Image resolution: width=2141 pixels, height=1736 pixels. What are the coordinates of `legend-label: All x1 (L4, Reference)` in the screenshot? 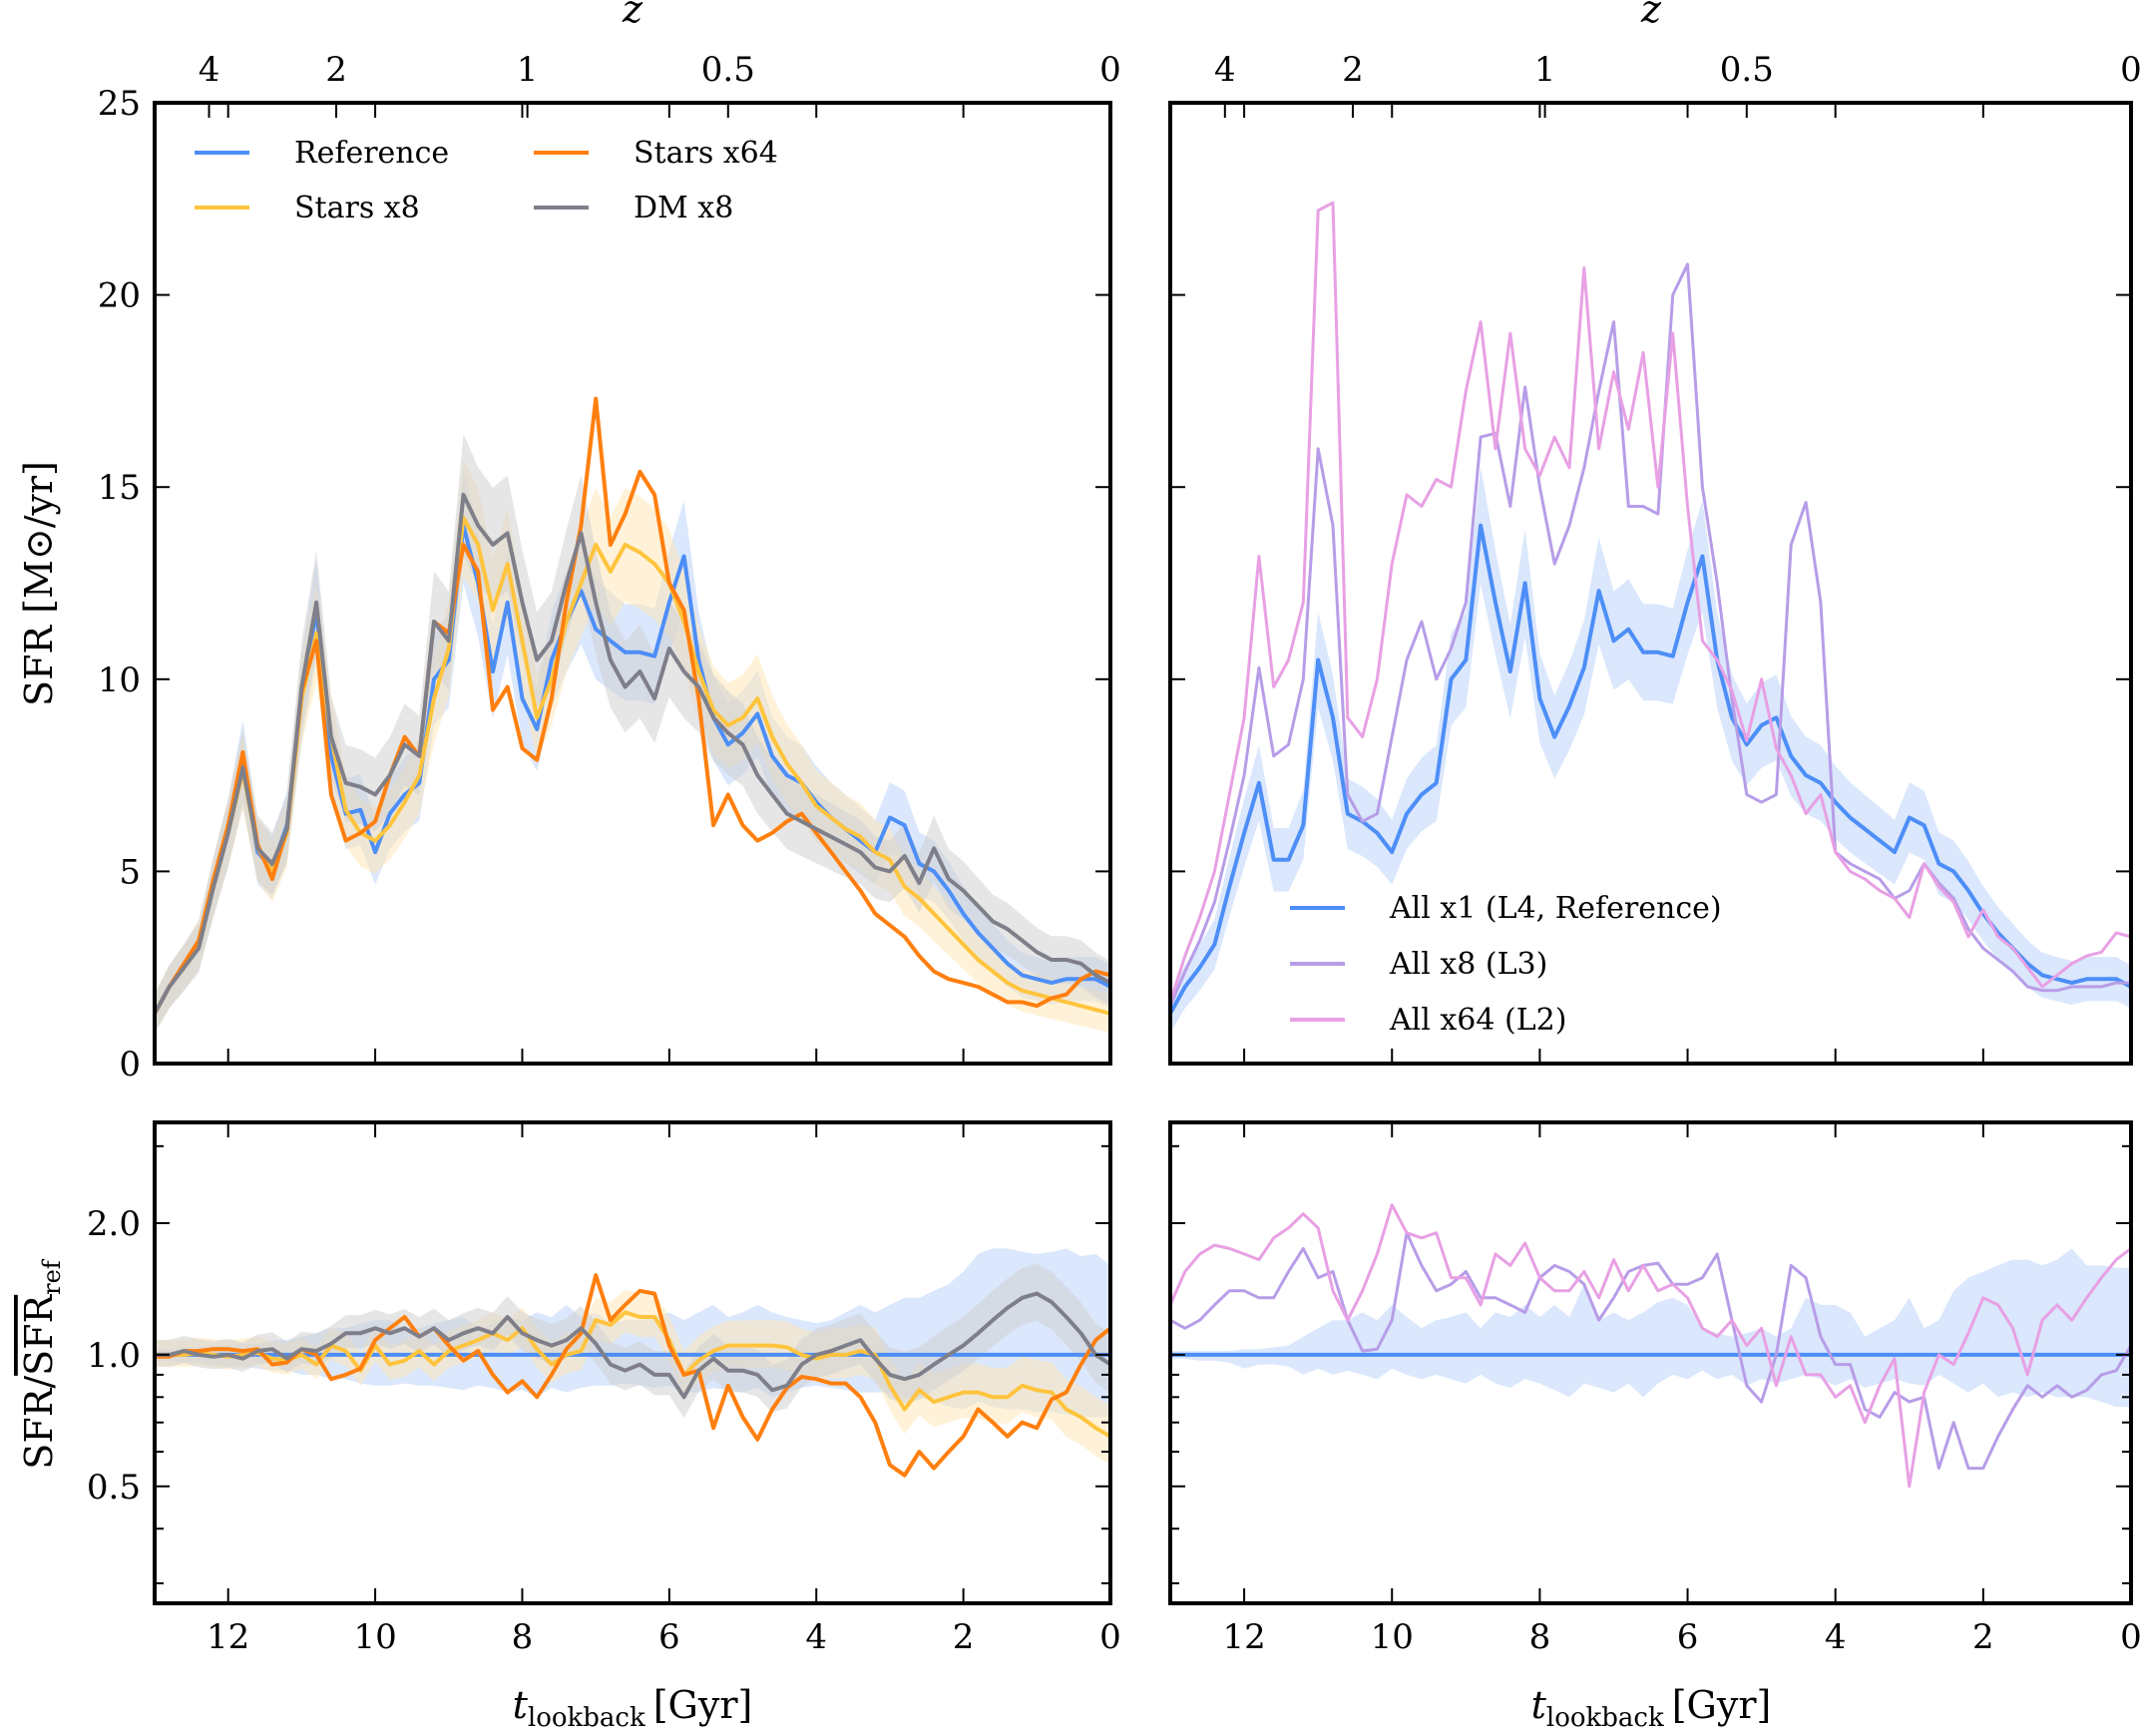 It's located at (1555, 908).